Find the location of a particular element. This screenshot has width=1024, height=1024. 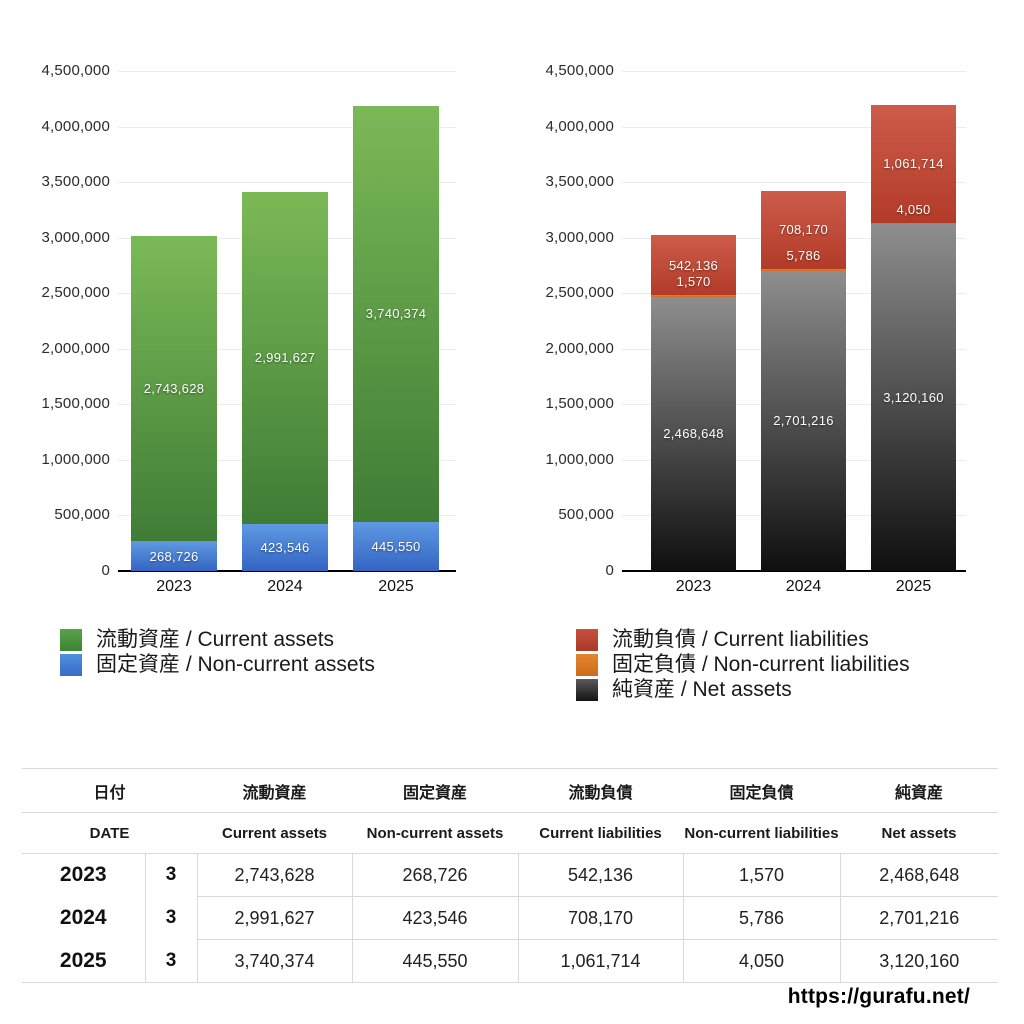

bar-segment-current-liabilities-2024 is located at coordinates (803, 230).